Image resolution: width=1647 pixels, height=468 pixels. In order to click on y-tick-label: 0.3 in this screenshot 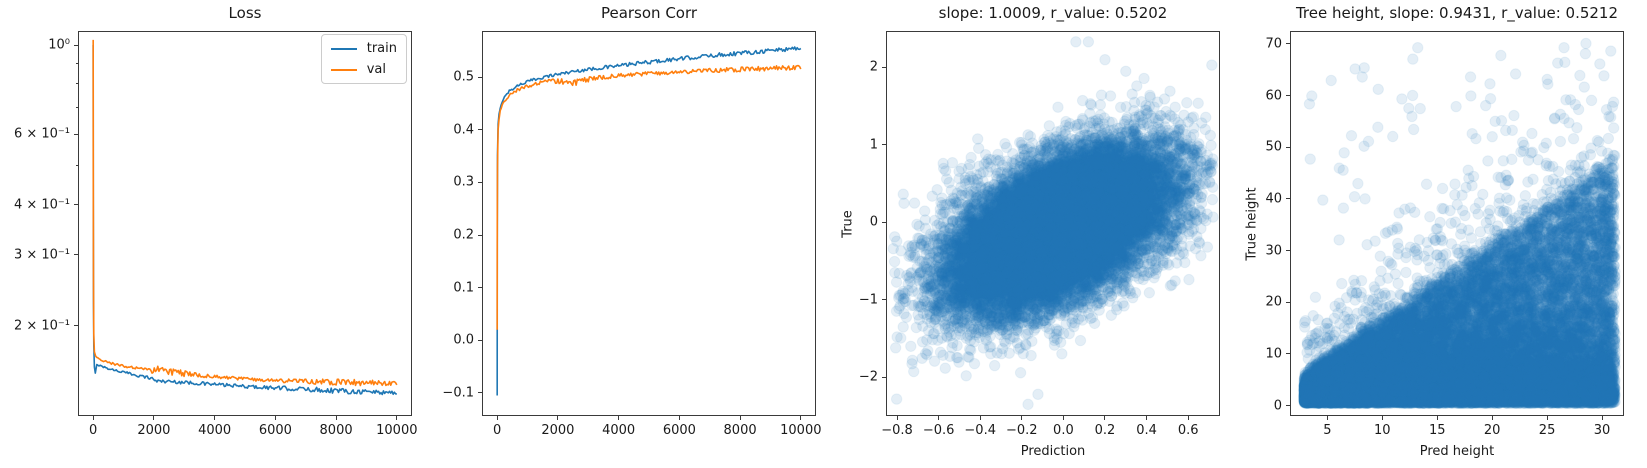, I will do `click(463, 182)`.